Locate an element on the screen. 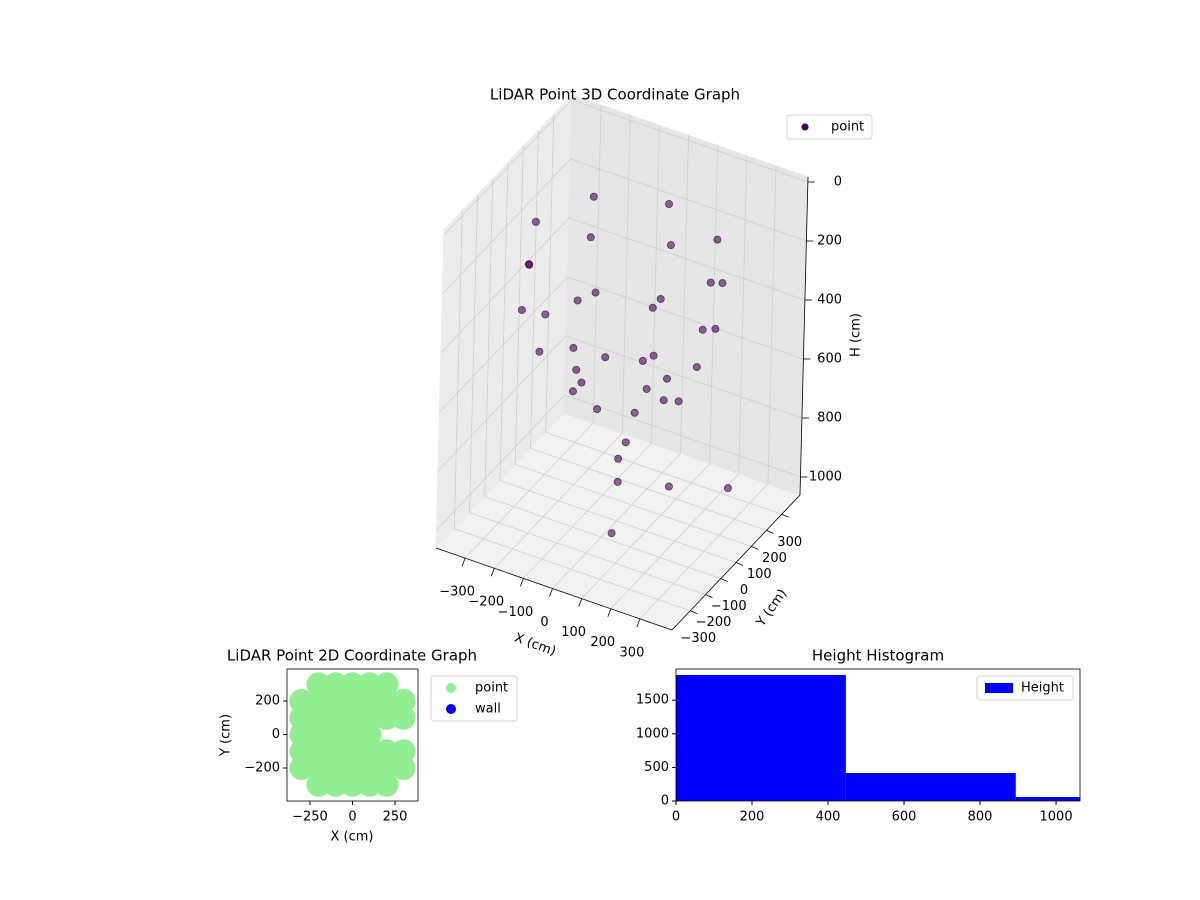 The image size is (1200, 900). x-tick-label: 200 is located at coordinates (752, 817).